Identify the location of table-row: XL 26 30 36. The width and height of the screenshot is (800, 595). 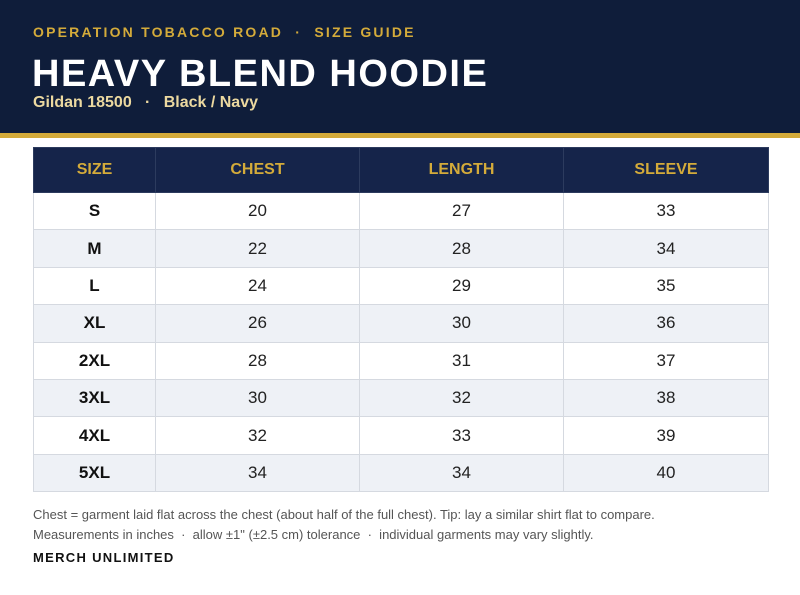
(401, 323).